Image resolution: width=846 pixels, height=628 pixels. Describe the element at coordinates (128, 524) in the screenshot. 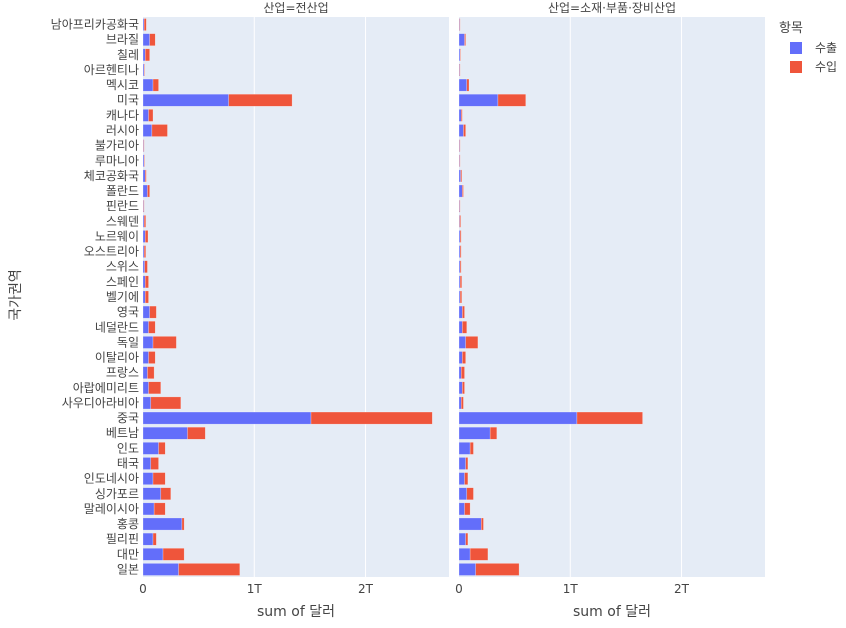

I see `y-tick-label: 홍콩` at that location.